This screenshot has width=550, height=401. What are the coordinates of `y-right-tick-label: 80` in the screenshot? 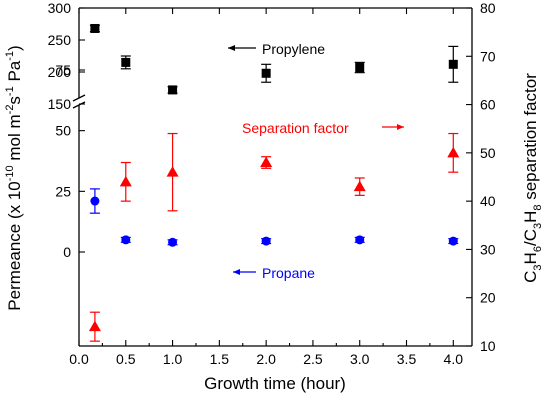 It's located at (488, 8).